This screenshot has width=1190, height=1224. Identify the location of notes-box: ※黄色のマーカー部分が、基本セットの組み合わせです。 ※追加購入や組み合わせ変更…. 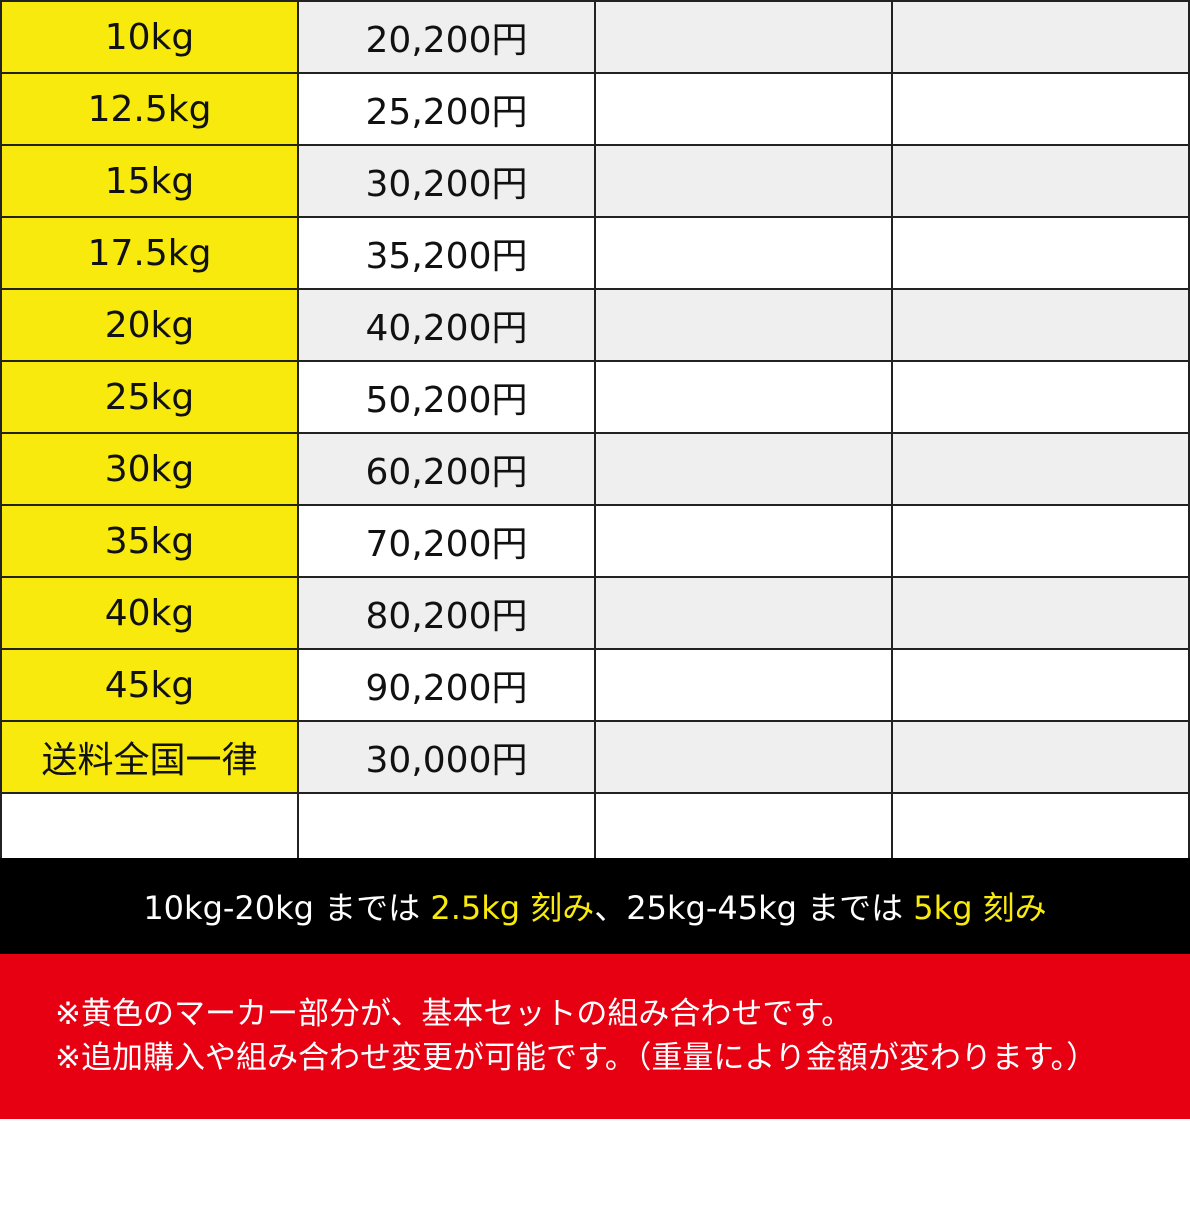
(595, 1036).